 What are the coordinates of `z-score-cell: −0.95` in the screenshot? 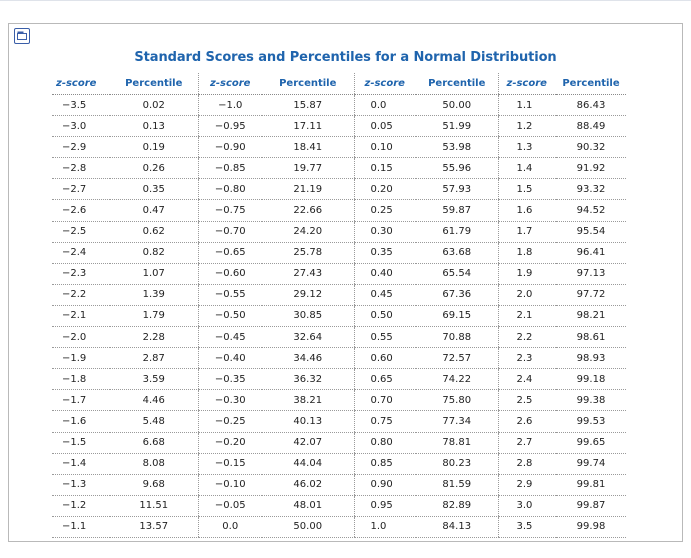 It's located at (229, 126).